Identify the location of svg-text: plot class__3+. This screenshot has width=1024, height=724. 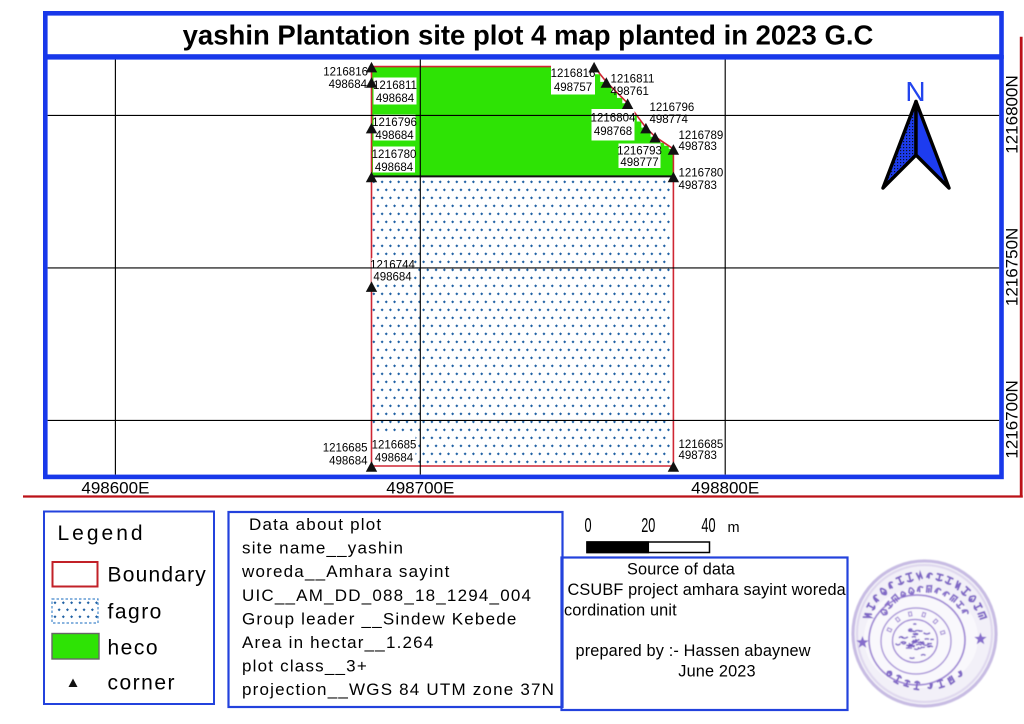
(305, 666).